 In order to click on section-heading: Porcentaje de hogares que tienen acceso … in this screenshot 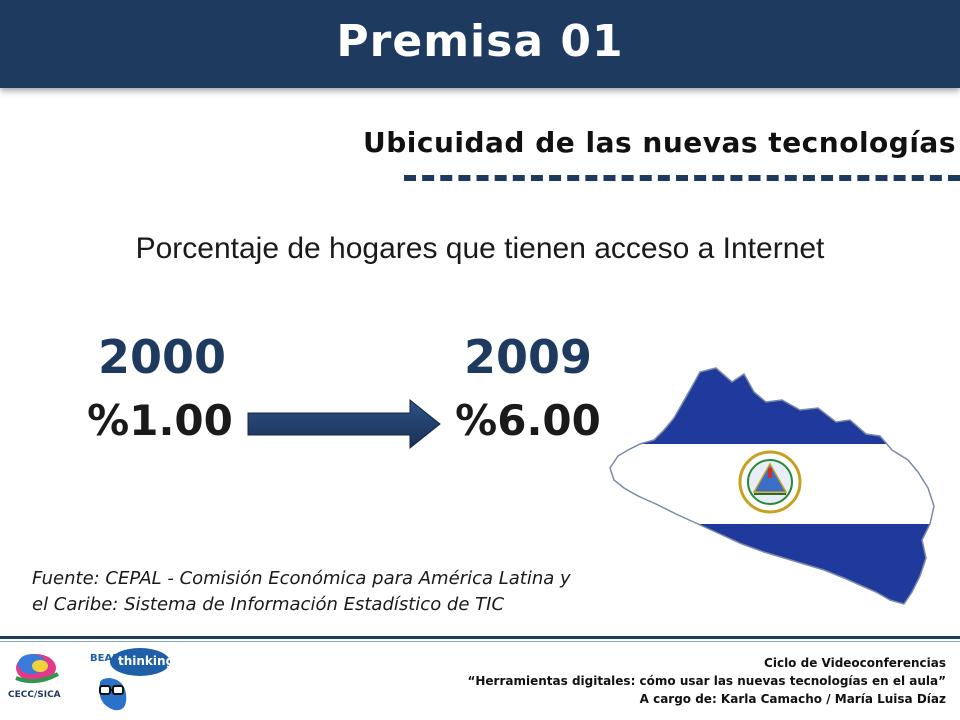, I will do `click(480, 248)`.